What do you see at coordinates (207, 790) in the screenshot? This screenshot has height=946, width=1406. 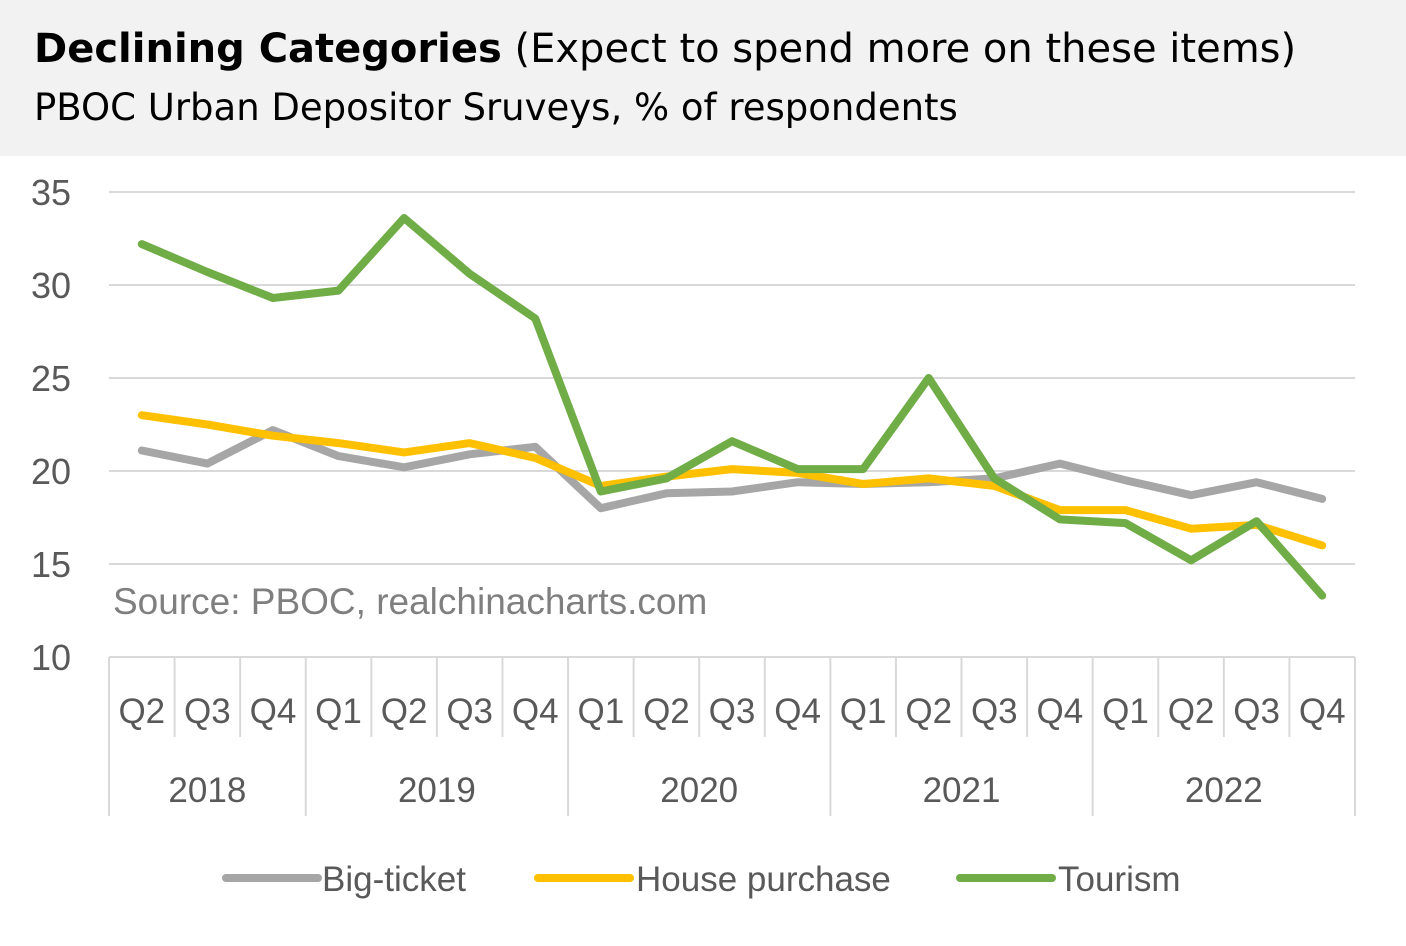 I see `year-label: 2018` at bounding box center [207, 790].